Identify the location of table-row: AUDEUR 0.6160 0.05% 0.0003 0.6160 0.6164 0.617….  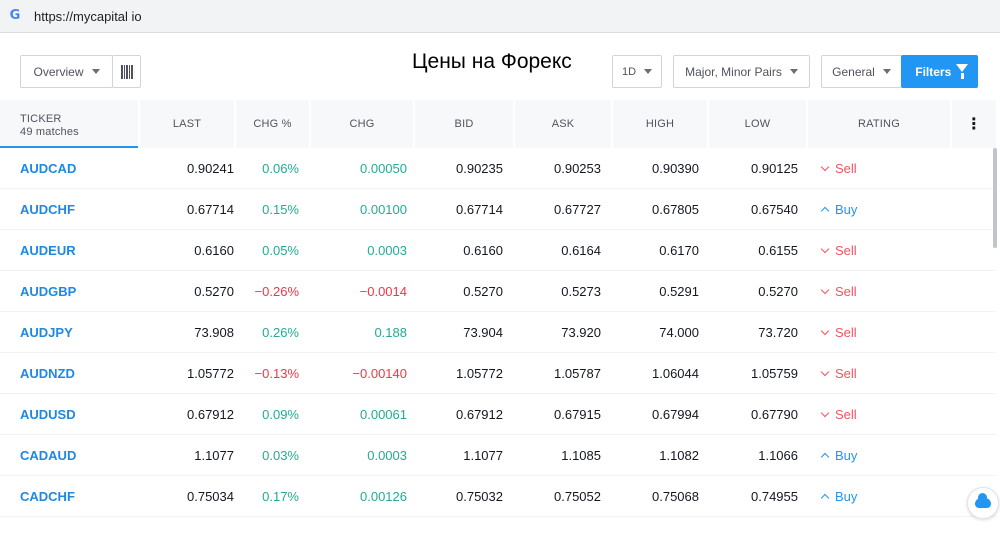
(498, 250).